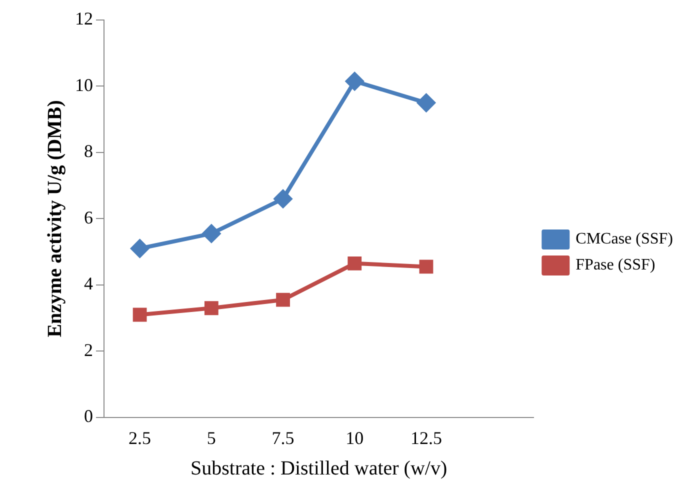 The width and height of the screenshot is (691, 495). What do you see at coordinates (283, 438) in the screenshot?
I see `x-tick-label: 7.5` at bounding box center [283, 438].